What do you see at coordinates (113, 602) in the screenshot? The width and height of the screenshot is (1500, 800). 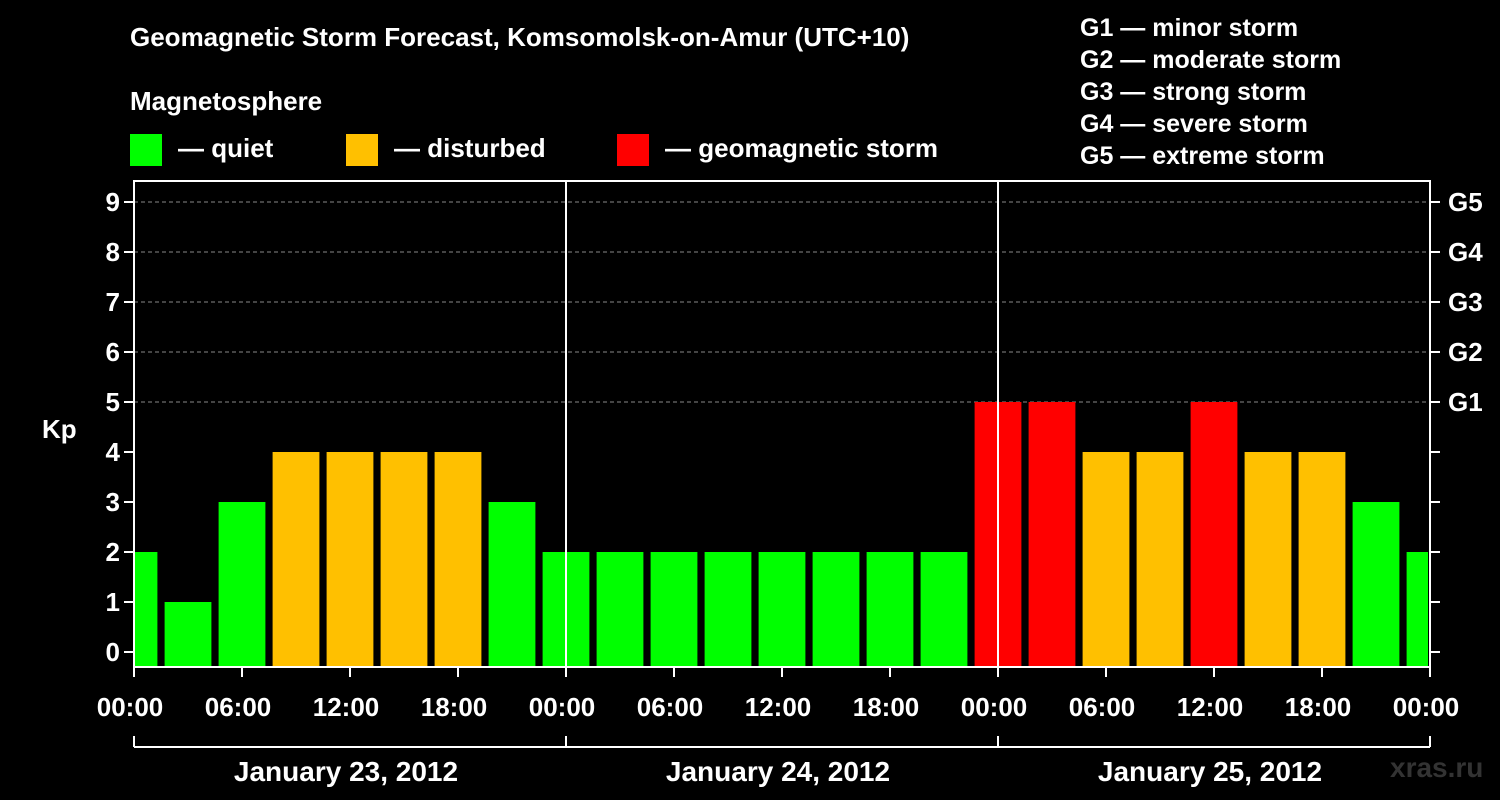 I see `y-tick-label-1: 1` at bounding box center [113, 602].